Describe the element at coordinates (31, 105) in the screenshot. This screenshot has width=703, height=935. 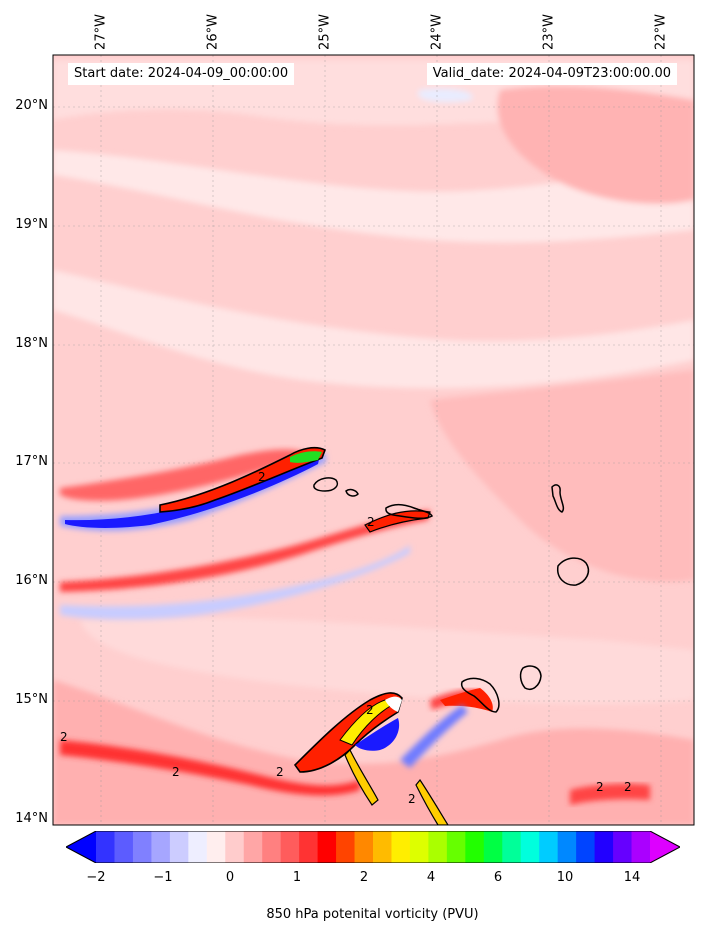
I see `lat-label: 20°N` at that location.